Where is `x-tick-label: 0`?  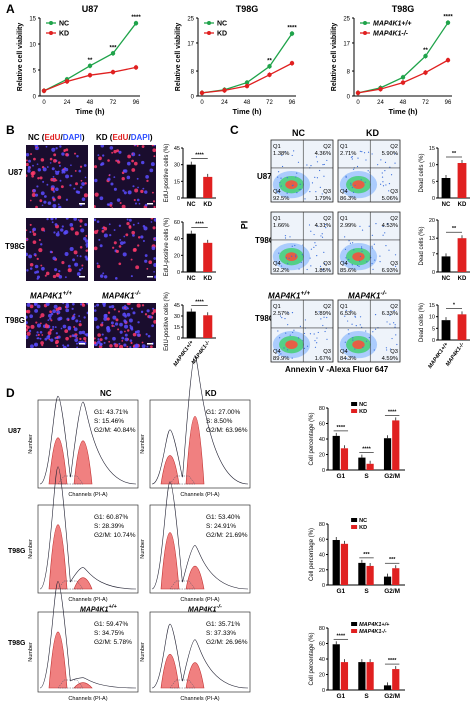 x-tick-label: 0 is located at coordinates (202, 103).